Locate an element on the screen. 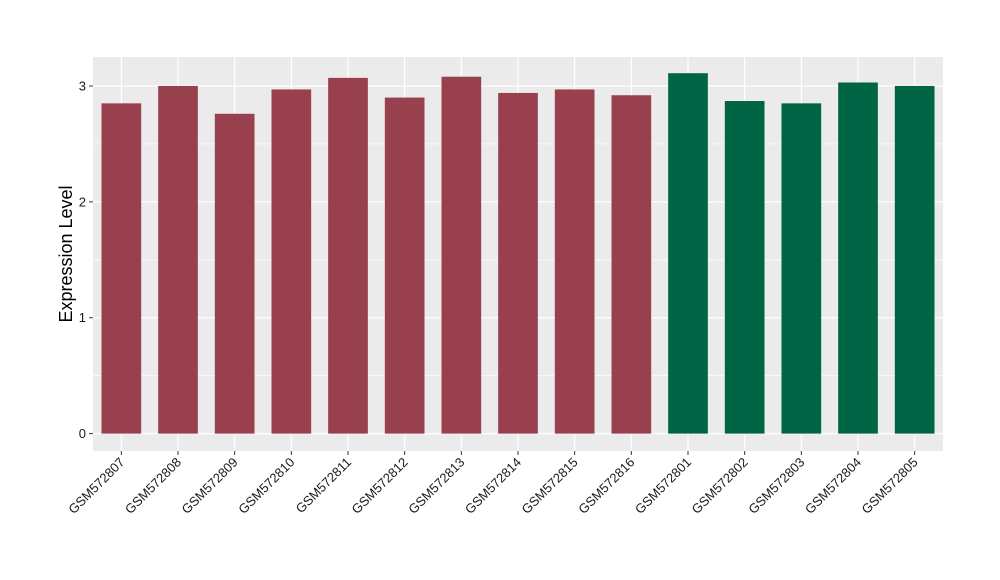 The width and height of the screenshot is (1000, 580). bar-GSM572816 is located at coordinates (631, 264).